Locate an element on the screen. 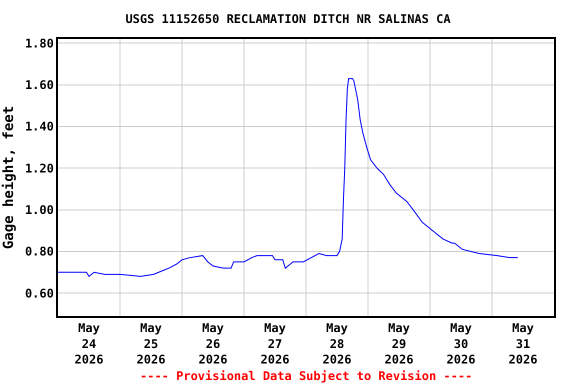  y-tick-label: 1.20 is located at coordinates (39, 168).